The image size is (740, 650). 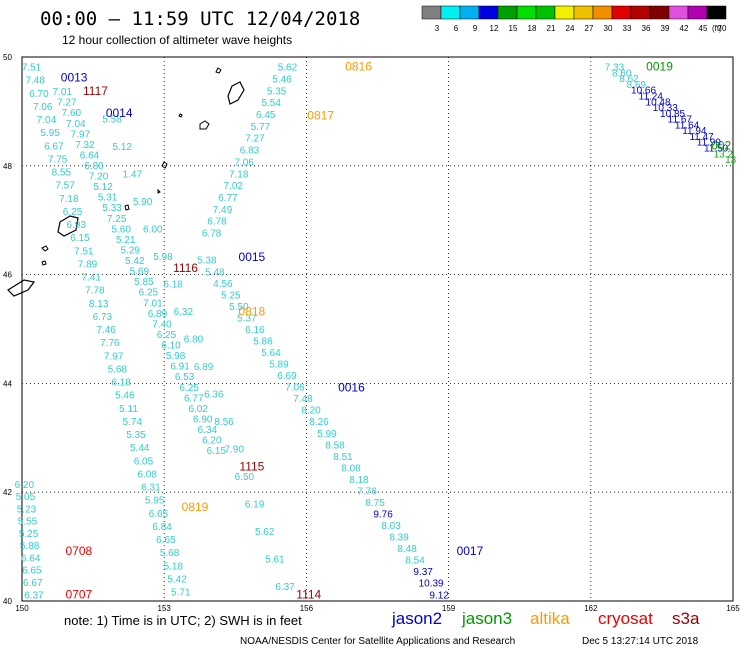 I want to click on legend: jason2 jason3 altika cryosat s3a, so click(x=545, y=618).